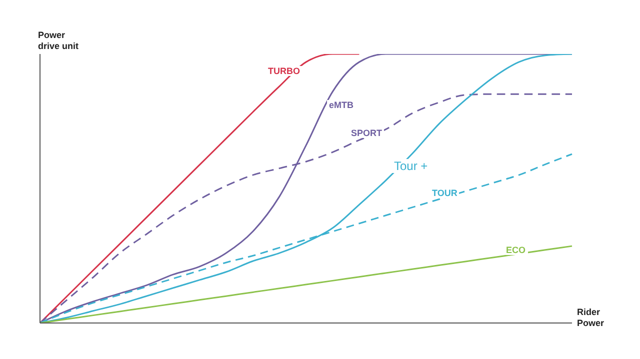  What do you see at coordinates (445, 193) in the screenshot?
I see `series-label: TOUR` at bounding box center [445, 193].